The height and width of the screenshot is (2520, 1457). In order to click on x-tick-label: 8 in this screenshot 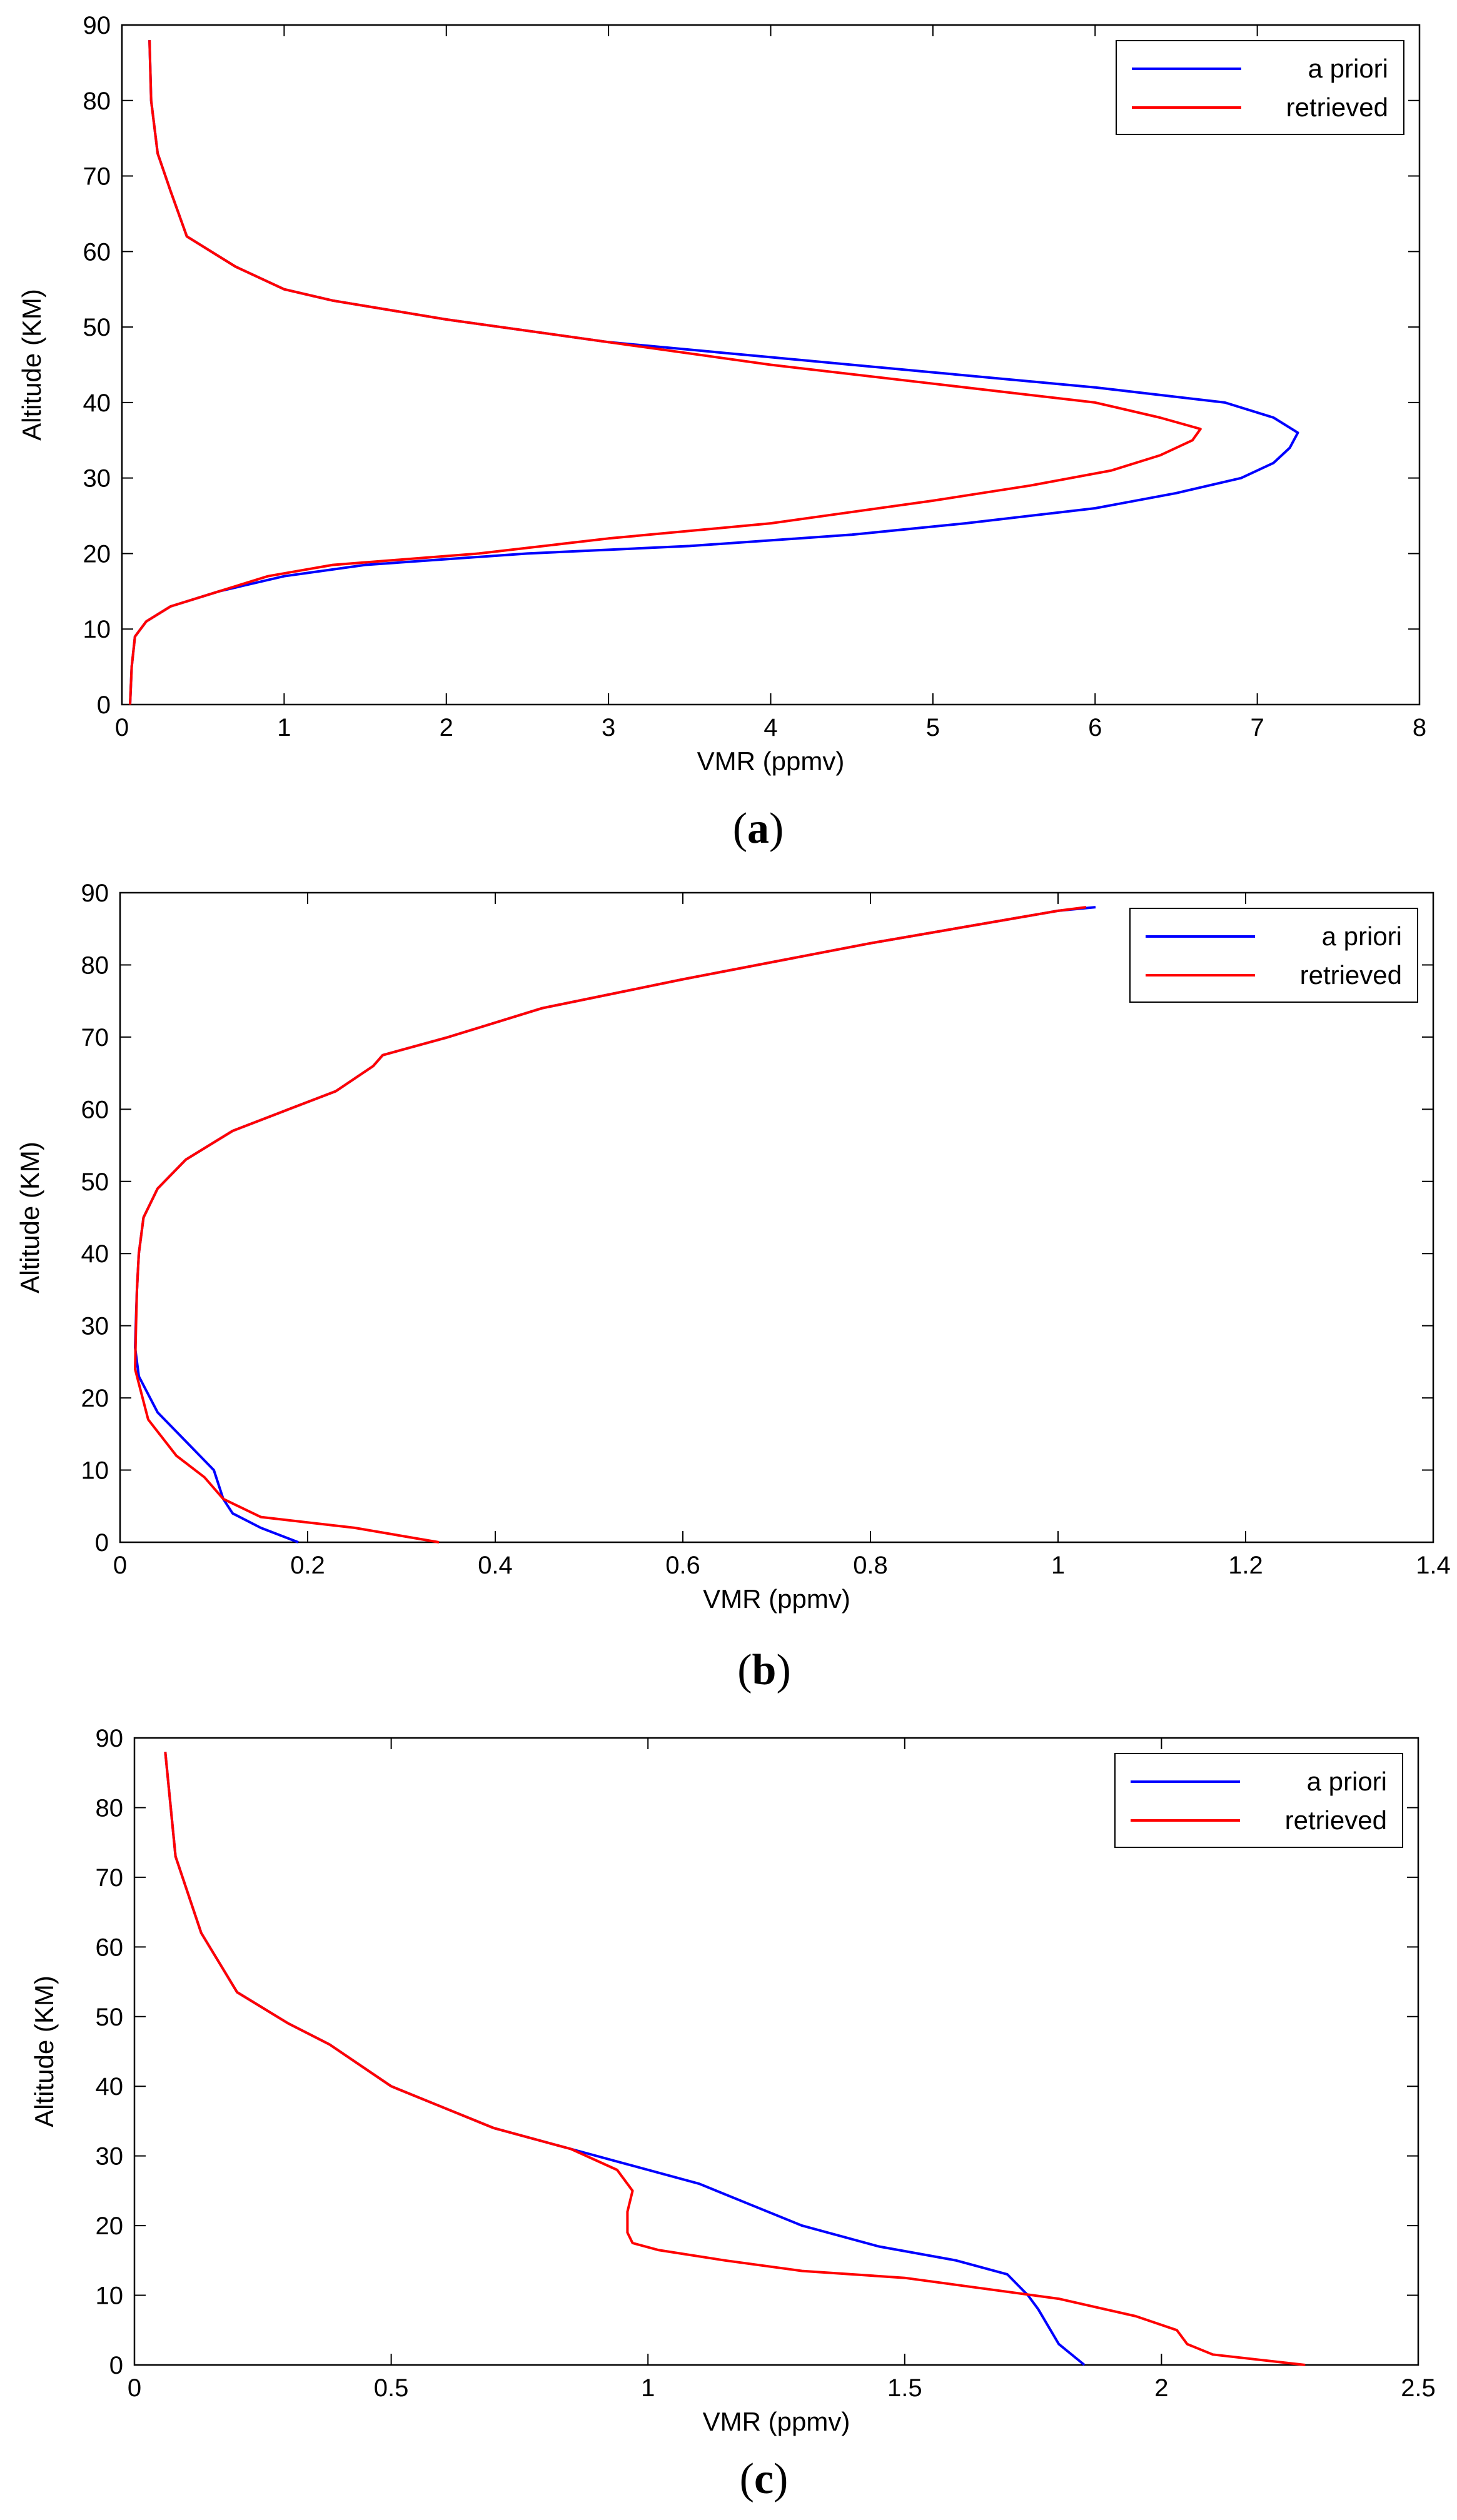, I will do `click(1419, 728)`.